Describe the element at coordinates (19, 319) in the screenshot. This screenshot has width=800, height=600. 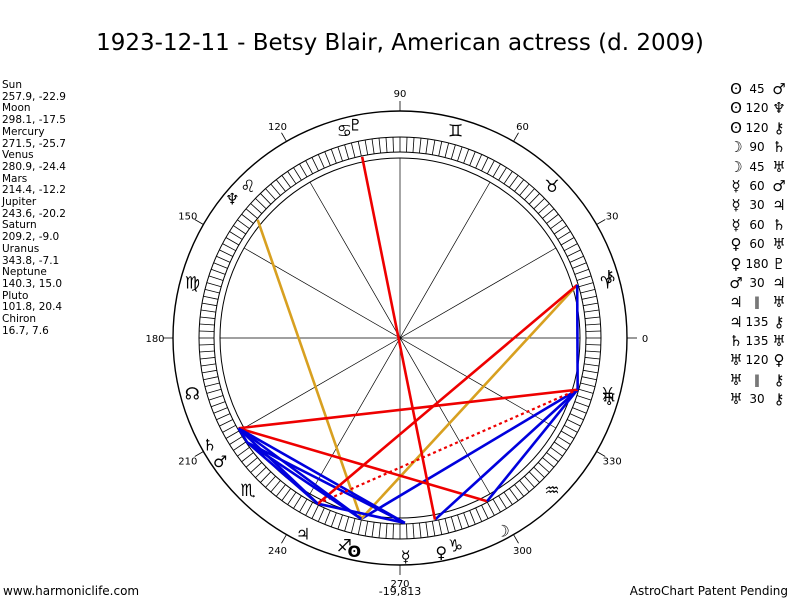
I see `planet-name: Chiron` at that location.